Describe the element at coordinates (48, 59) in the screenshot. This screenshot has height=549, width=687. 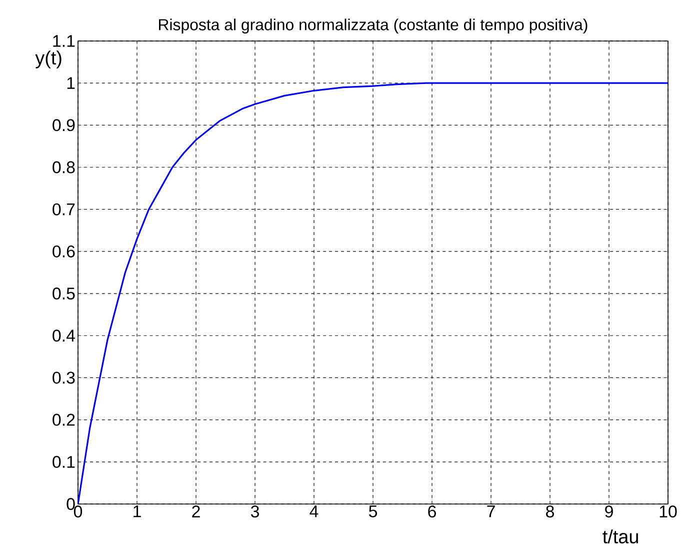
I see `y-axis-title: y(t)` at that location.